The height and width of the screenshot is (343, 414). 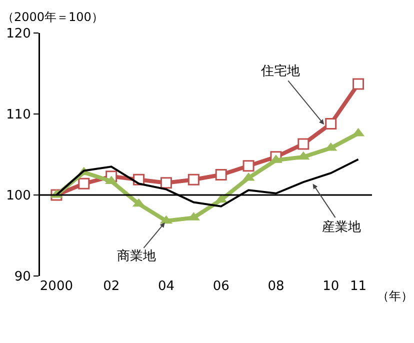 What do you see at coordinates (22, 277) in the screenshot?
I see `y-tick-label: 90` at bounding box center [22, 277].